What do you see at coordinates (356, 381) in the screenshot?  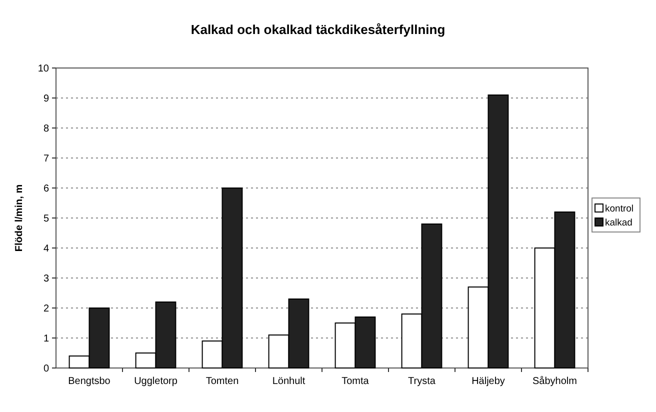 I see `x-tick-label: Tomta` at bounding box center [356, 381].